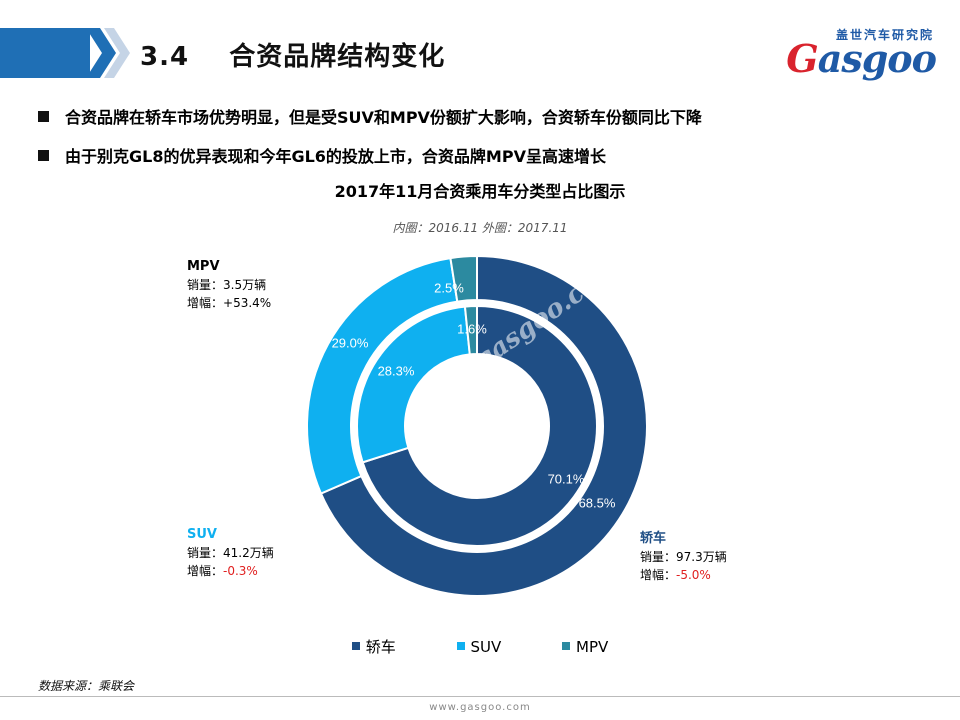 The width and height of the screenshot is (960, 720). Describe the element at coordinates (45, 53) in the screenshot. I see `header-accent-bar` at that location.